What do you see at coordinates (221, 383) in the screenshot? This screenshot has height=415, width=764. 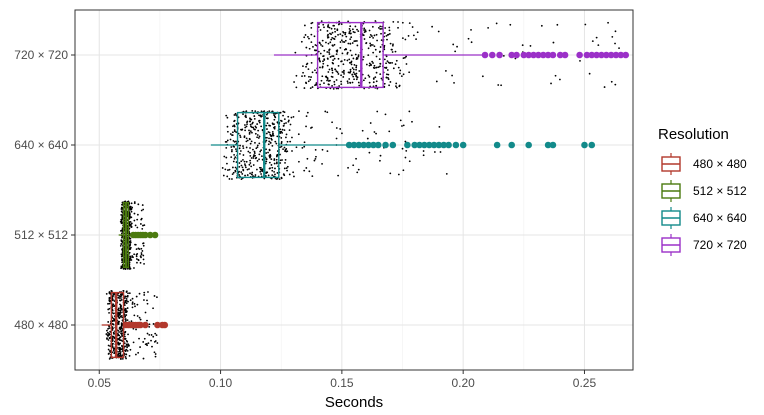 I see `x-tick-label: 0.10` at bounding box center [221, 383].